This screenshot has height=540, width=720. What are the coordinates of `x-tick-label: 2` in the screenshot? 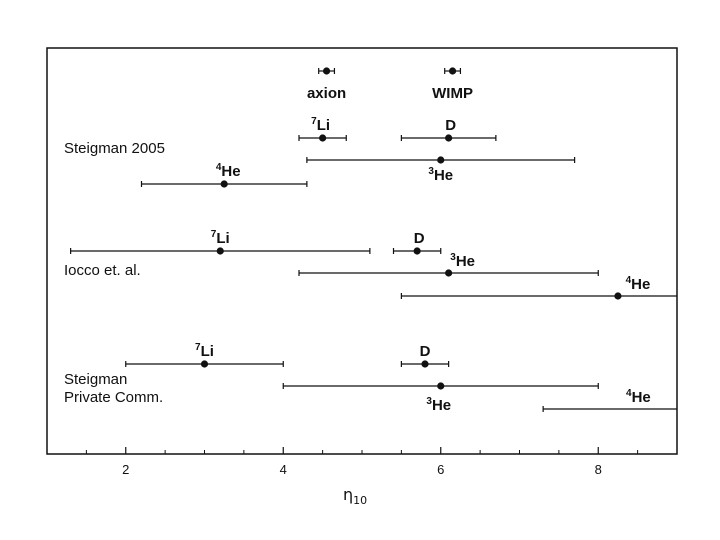 It's located at (125, 469).